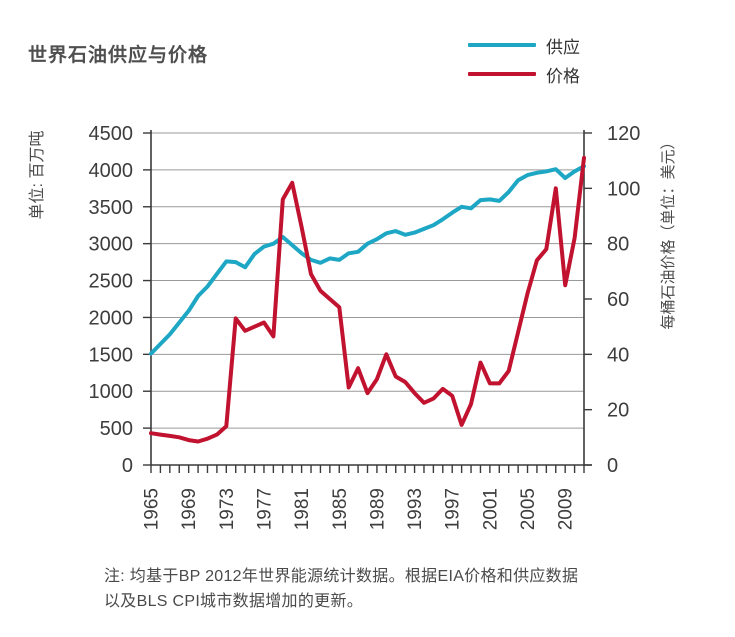  I want to click on right-axis-tick-labels: 0 20 40 60 80 100 120, so click(623, 300).